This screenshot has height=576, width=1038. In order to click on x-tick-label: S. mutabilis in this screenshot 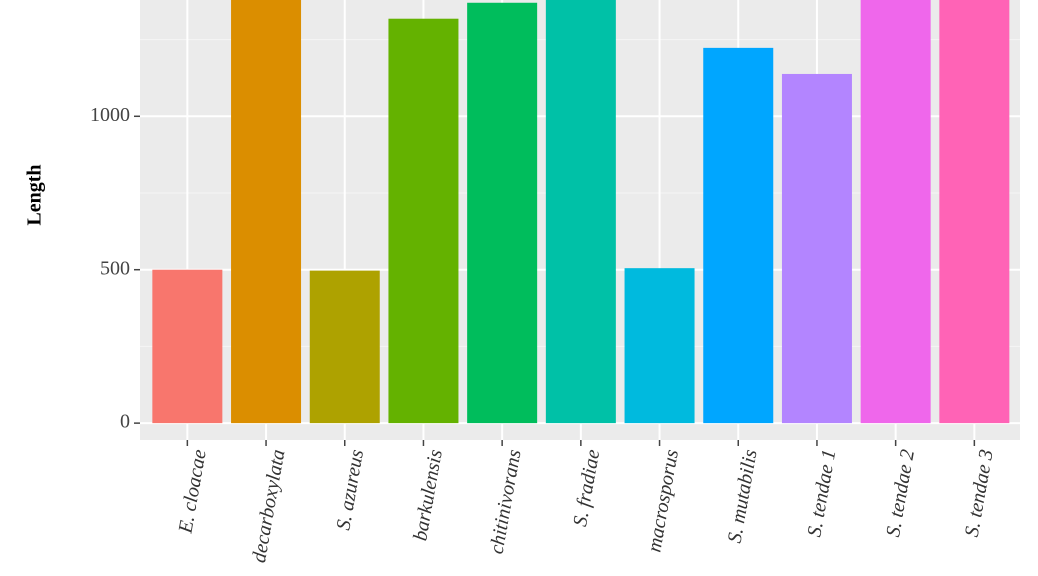, I will do `click(743, 496)`.